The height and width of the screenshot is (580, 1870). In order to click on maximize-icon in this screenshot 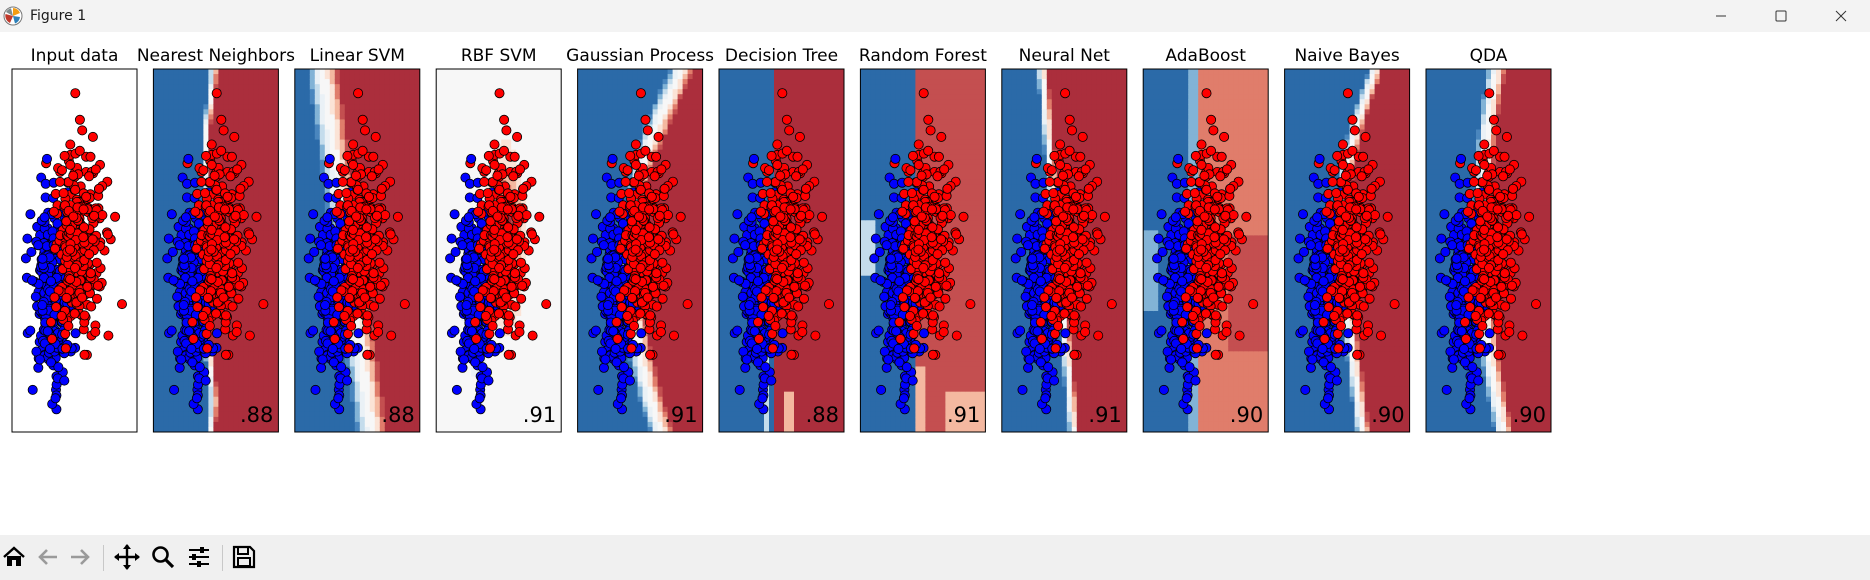, I will do `click(1781, 16)`.